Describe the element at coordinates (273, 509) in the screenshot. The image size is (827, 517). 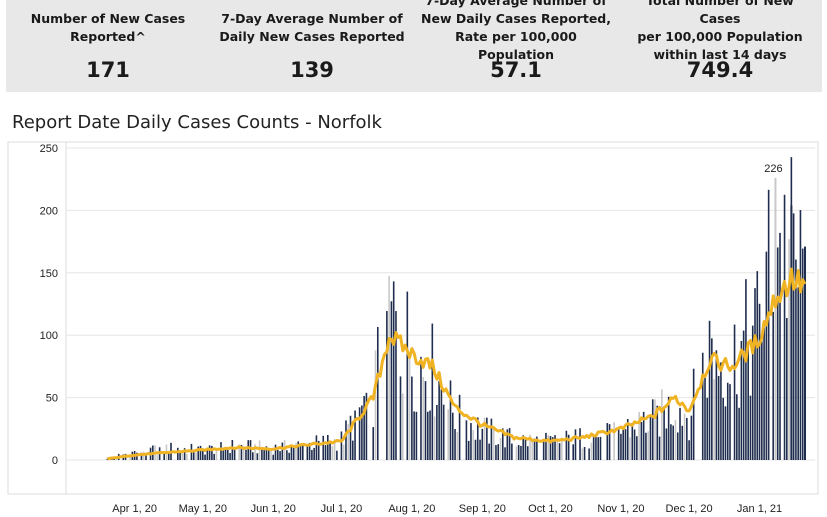
I see `x-tick-label: Jun 1, 20` at that location.